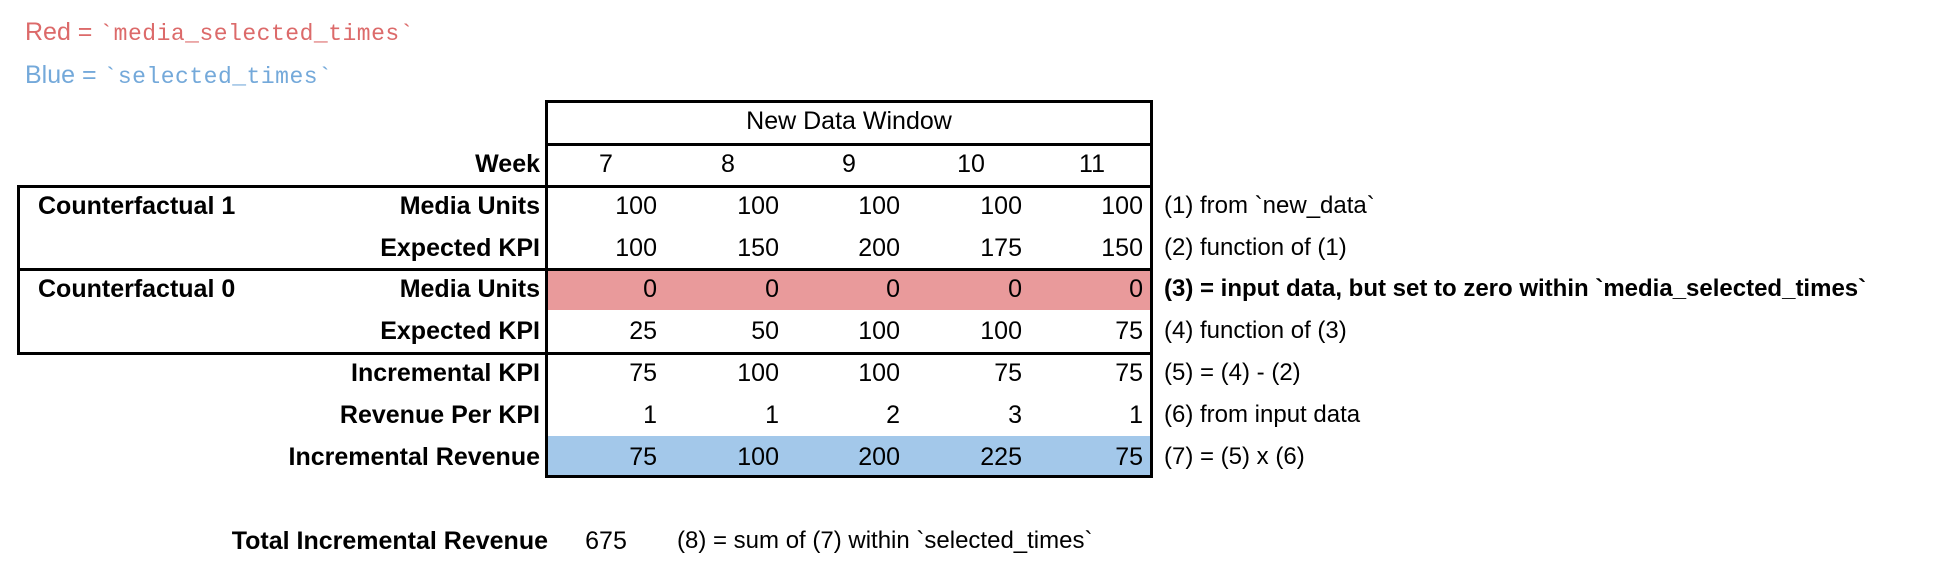 This screenshot has width=1960, height=574. I want to click on total-incremental-revenue-label: Total Incremental Revenue, so click(389, 541).